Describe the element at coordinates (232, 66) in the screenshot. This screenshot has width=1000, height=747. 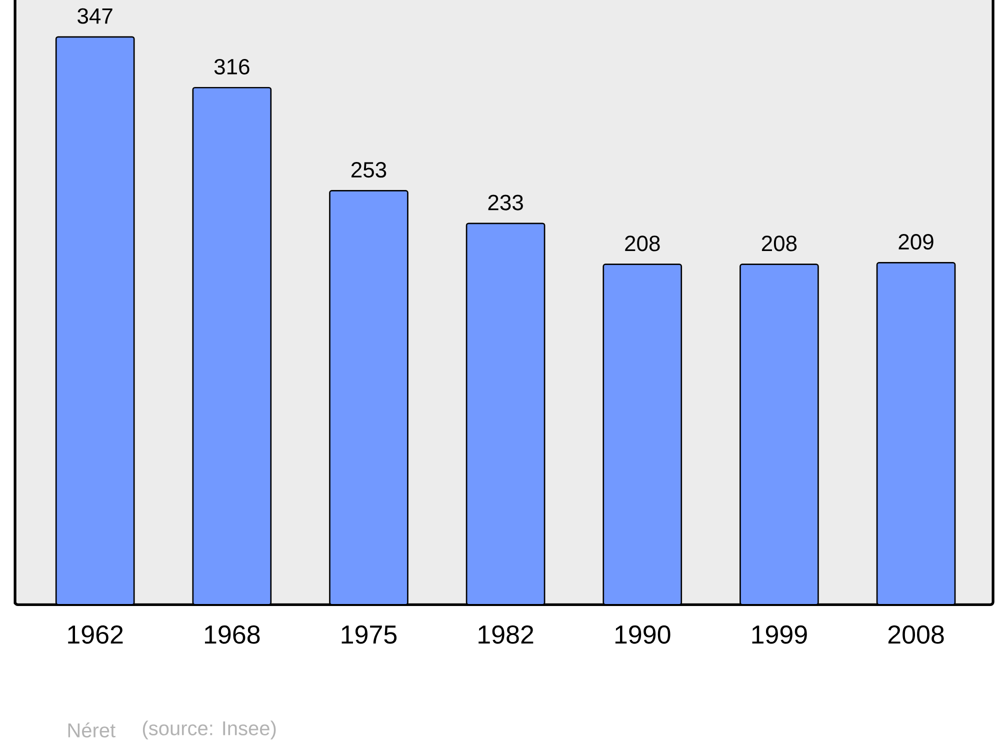
I see `data-label: 316` at that location.